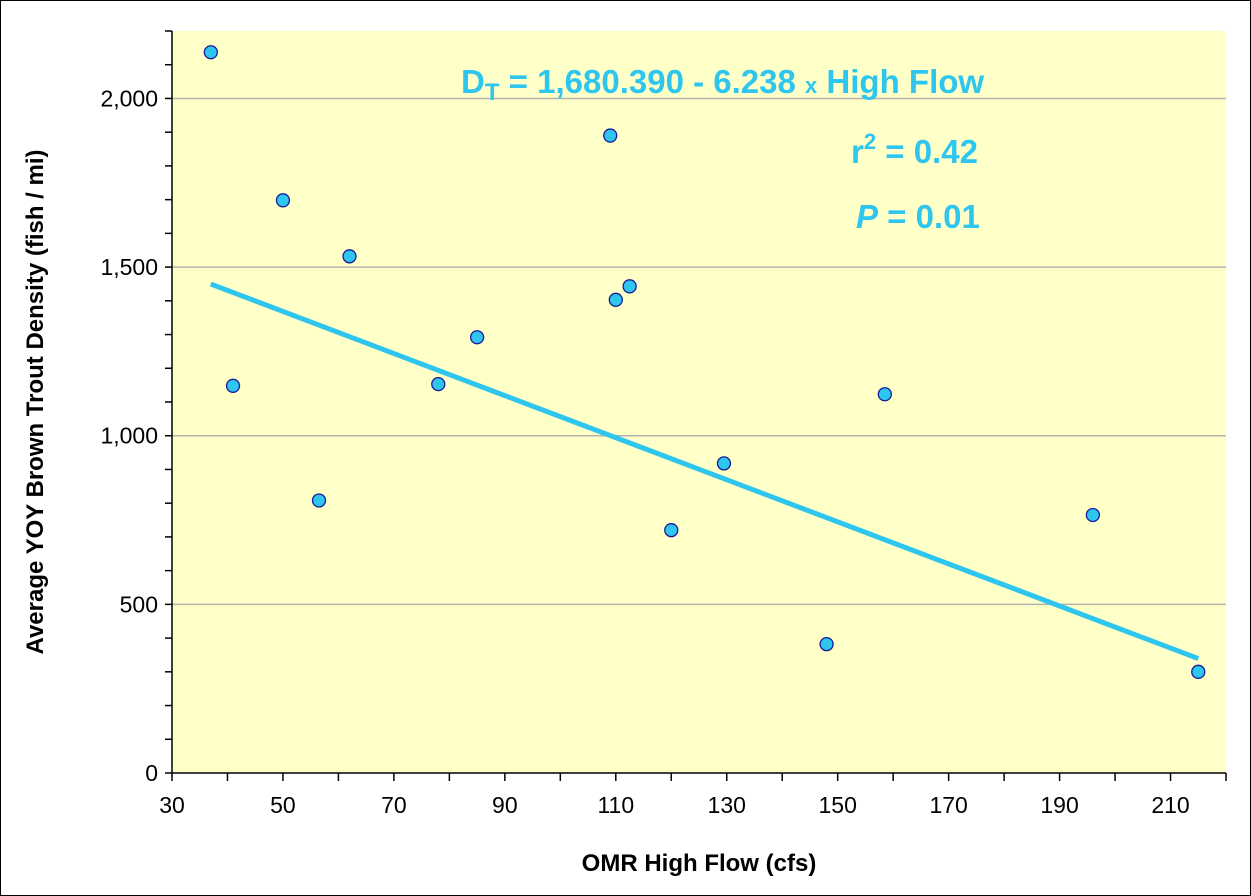 This screenshot has height=896, width=1251. Describe the element at coordinates (129, 436) in the screenshot. I see `y-tick-label: 1,000` at that location.